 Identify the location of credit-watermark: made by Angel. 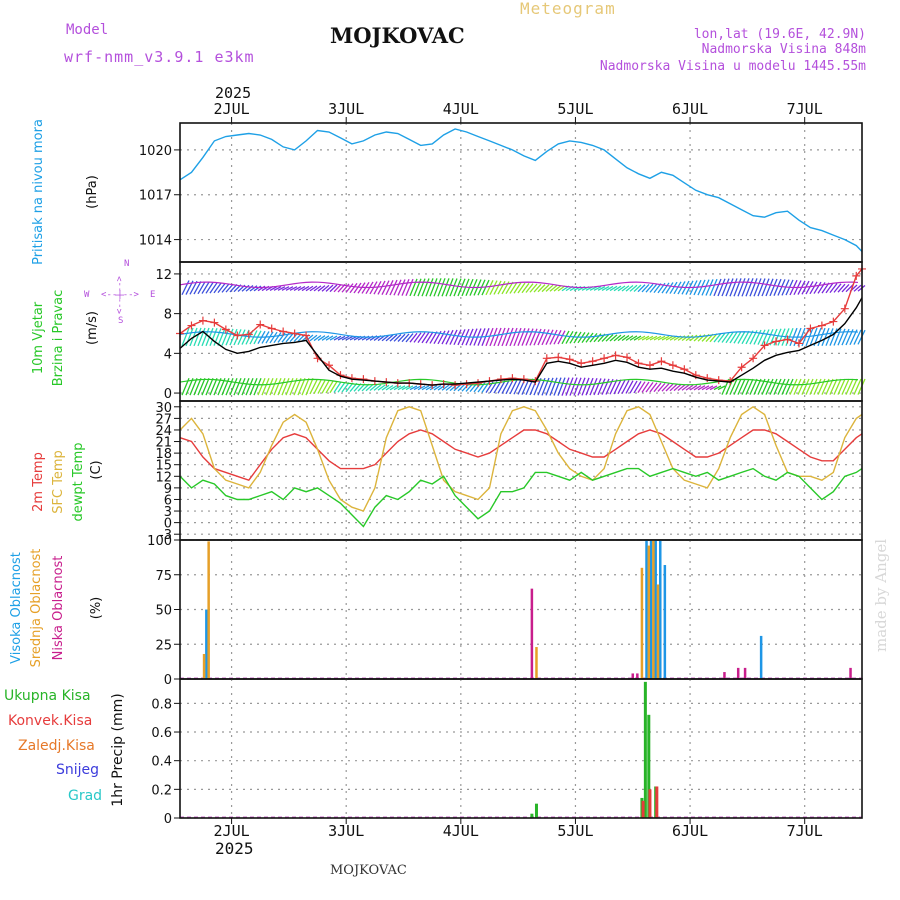
(881, 595).